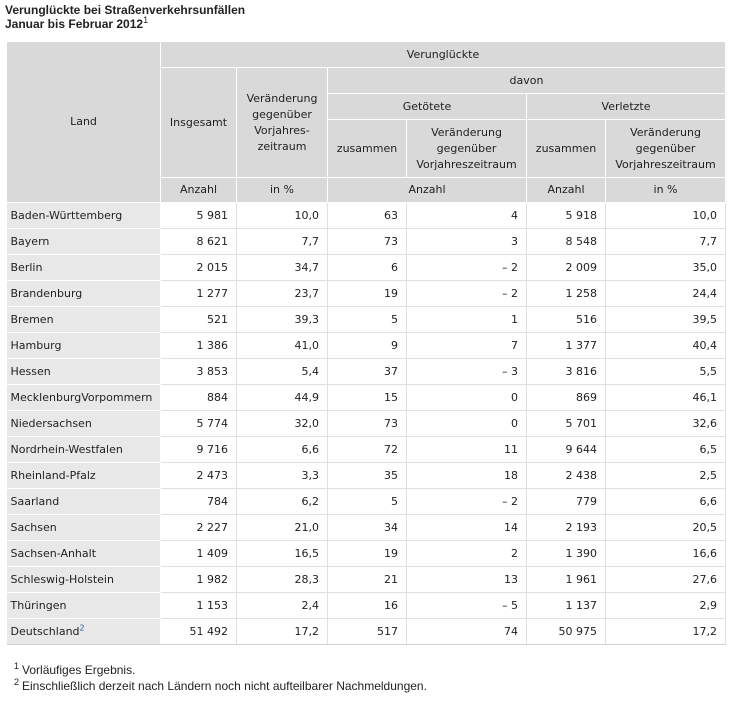 This screenshot has height=701, width=733. Describe the element at coordinates (198, 553) in the screenshot. I see `cell-insgesamt: 1 409` at that location.